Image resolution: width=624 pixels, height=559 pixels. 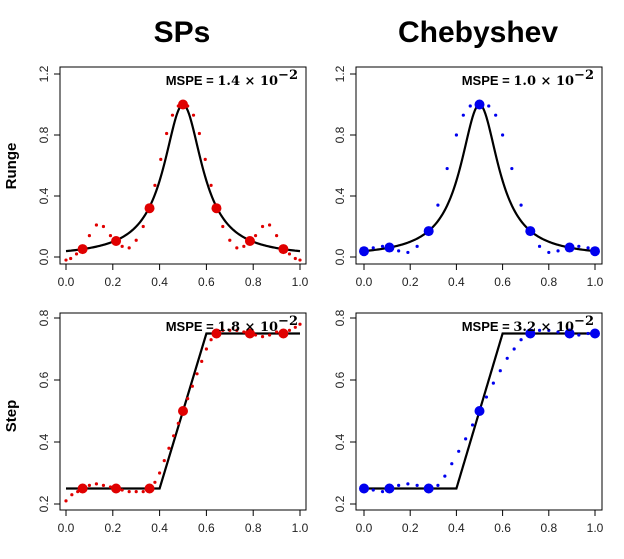 What do you see at coordinates (182, 32) in the screenshot?
I see `column-title-sps: SPs` at bounding box center [182, 32].